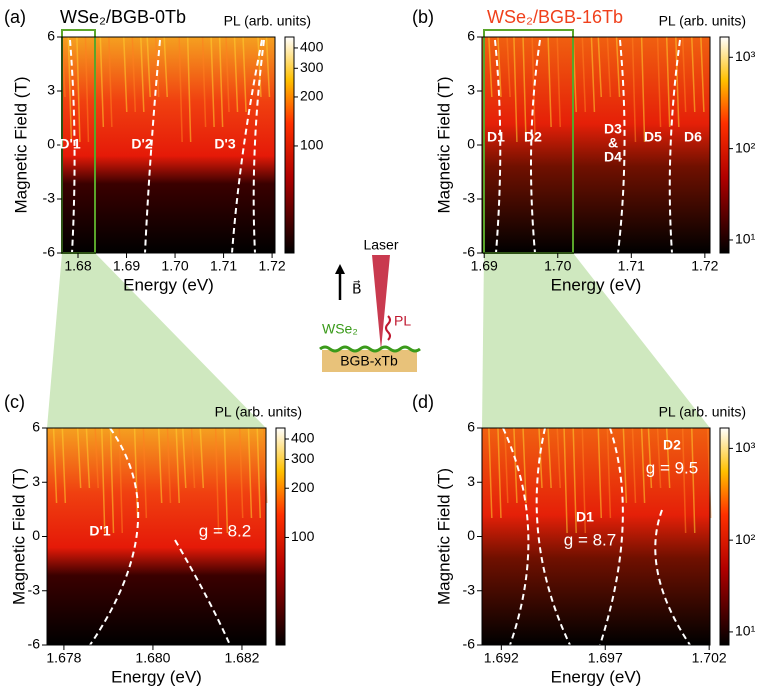 Image resolution: width=774 pixels, height=696 pixels. Describe the element at coordinates (15, 17) in the screenshot. I see `panel-label: (a)` at that location.